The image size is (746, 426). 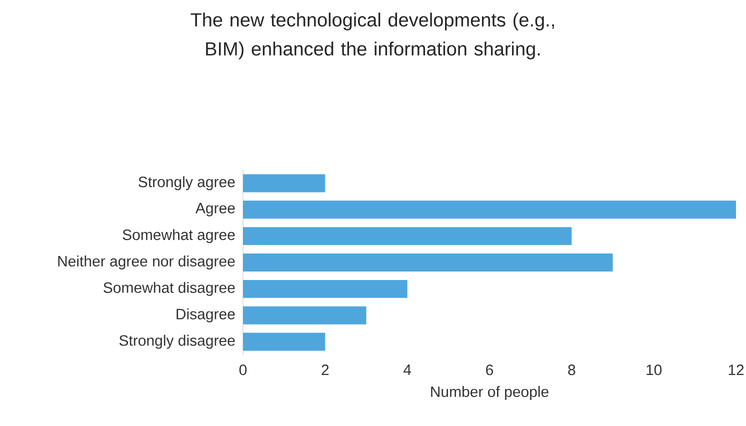 I want to click on x-tick-label: 6, so click(x=490, y=370).